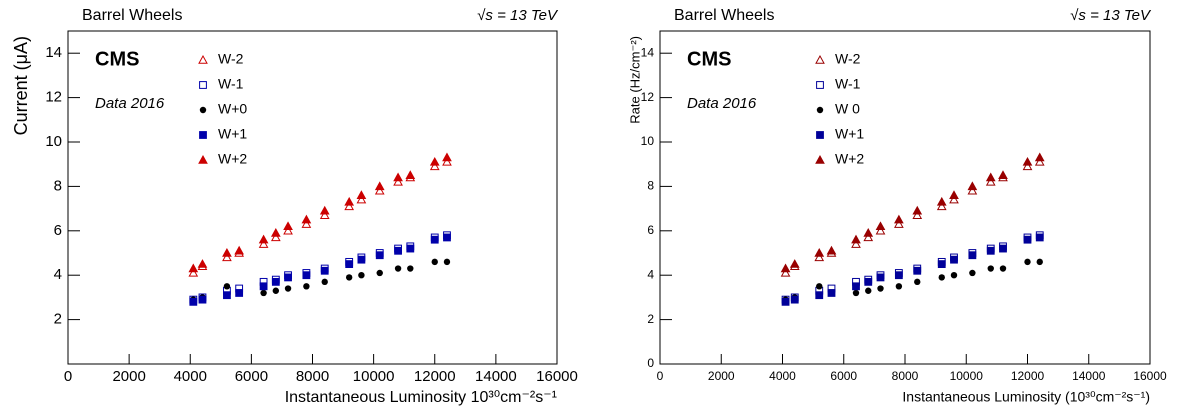 This screenshot has height=410, width=1178. Describe the element at coordinates (21, 85) in the screenshot. I see `y-axis-label: Current (μA)` at that location.